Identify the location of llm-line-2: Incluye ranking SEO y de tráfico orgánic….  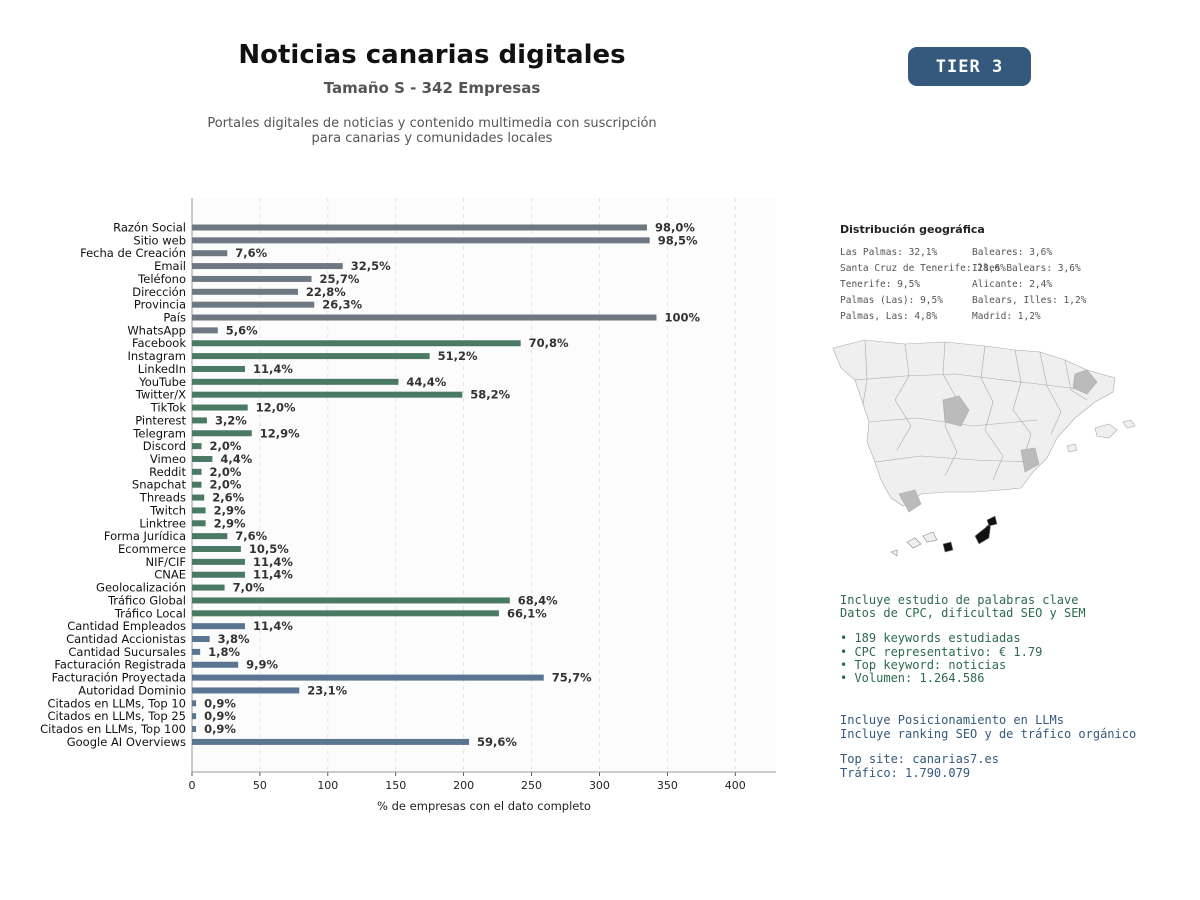
(988, 734).